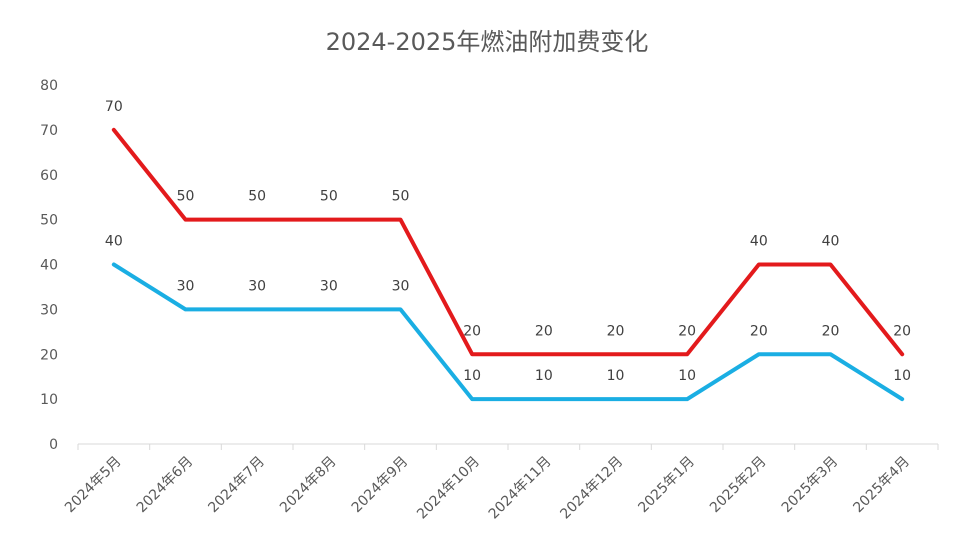 This screenshot has width=974, height=542. Describe the element at coordinates (738, 485) in the screenshot. I see `x-tick-label: 2025年2月` at that location.